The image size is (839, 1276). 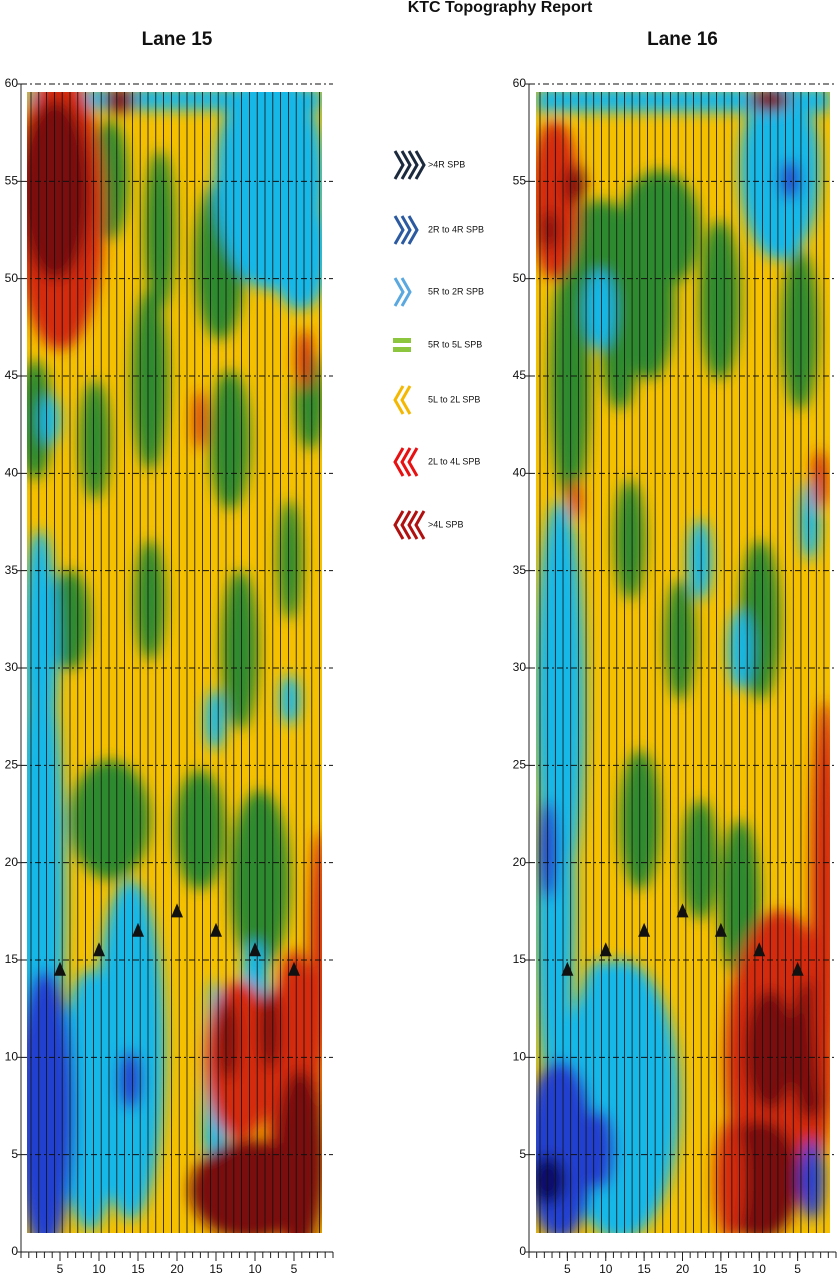 I want to click on legend-label: >4R SPB, so click(x=446, y=164).